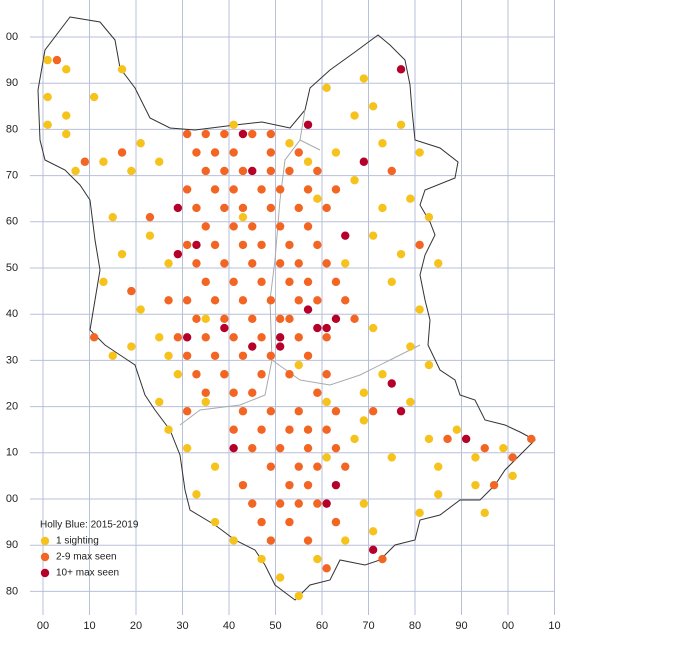  Describe the element at coordinates (86, 557) in the screenshot. I see `legend-label: 2-9 max seen` at that location.